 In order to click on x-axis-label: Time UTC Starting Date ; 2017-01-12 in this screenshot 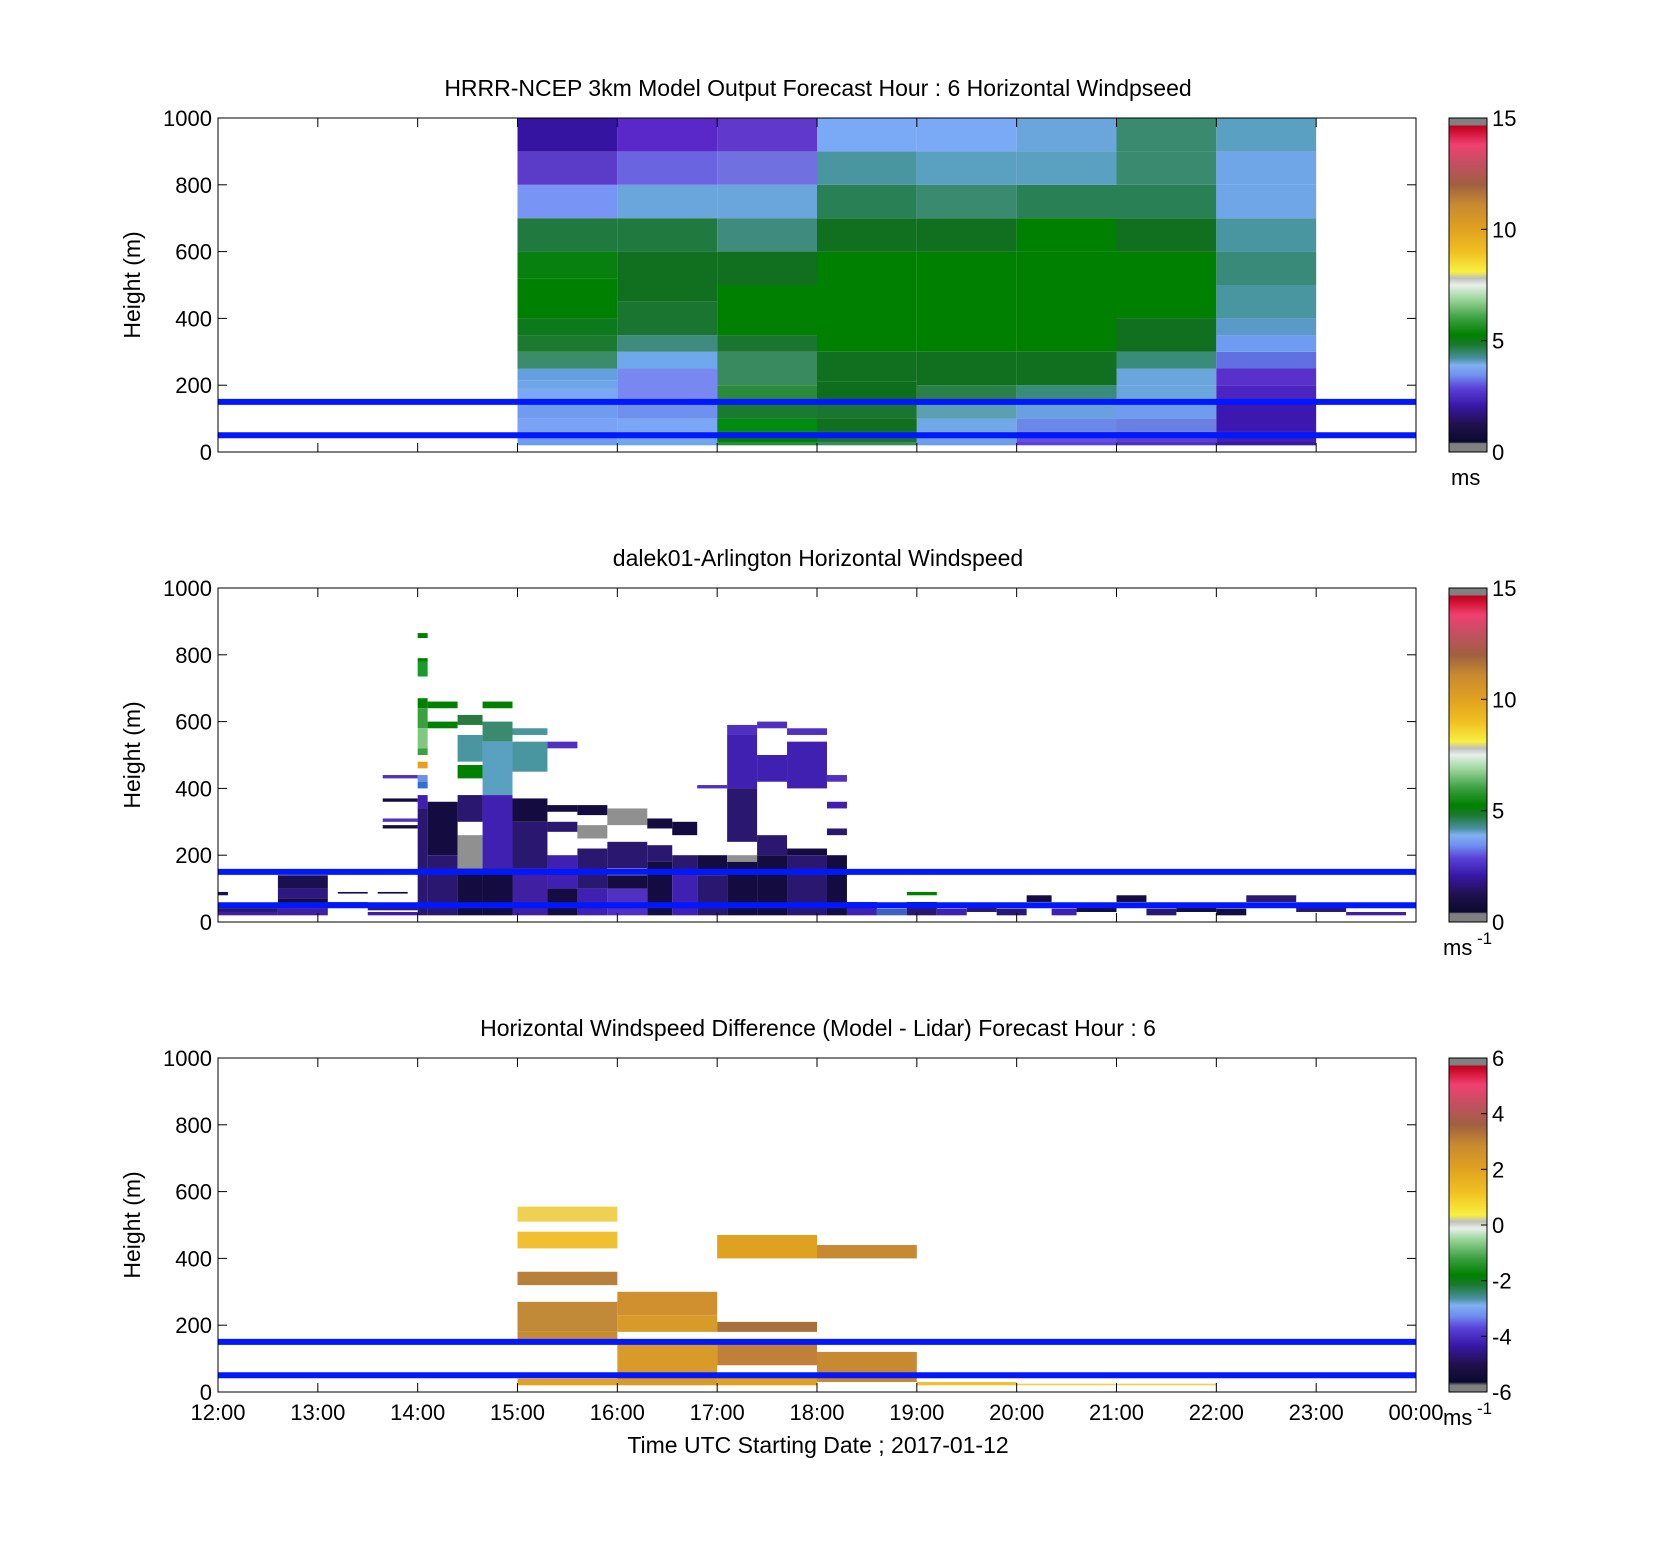, I will do `click(817, 1445)`.